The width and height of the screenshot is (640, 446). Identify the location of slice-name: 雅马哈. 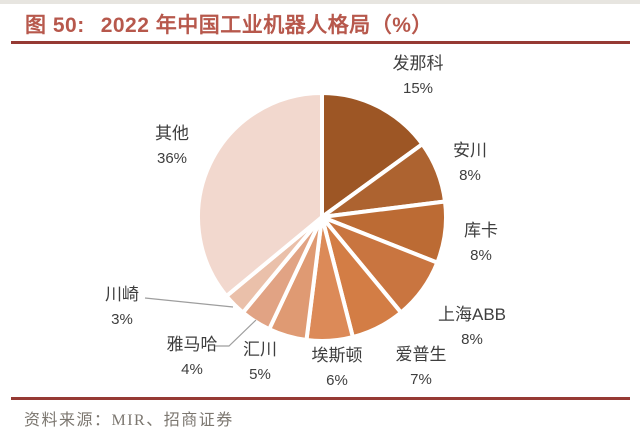
(192, 344).